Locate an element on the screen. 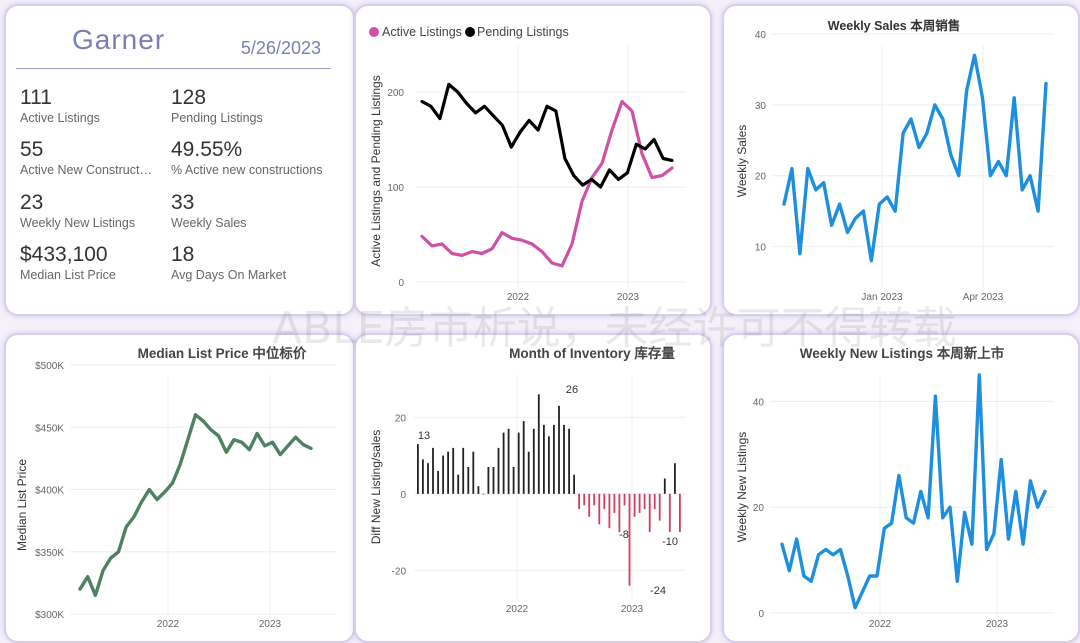  y-axis-title: Active Listings and Pending Listings is located at coordinates (376, 170).